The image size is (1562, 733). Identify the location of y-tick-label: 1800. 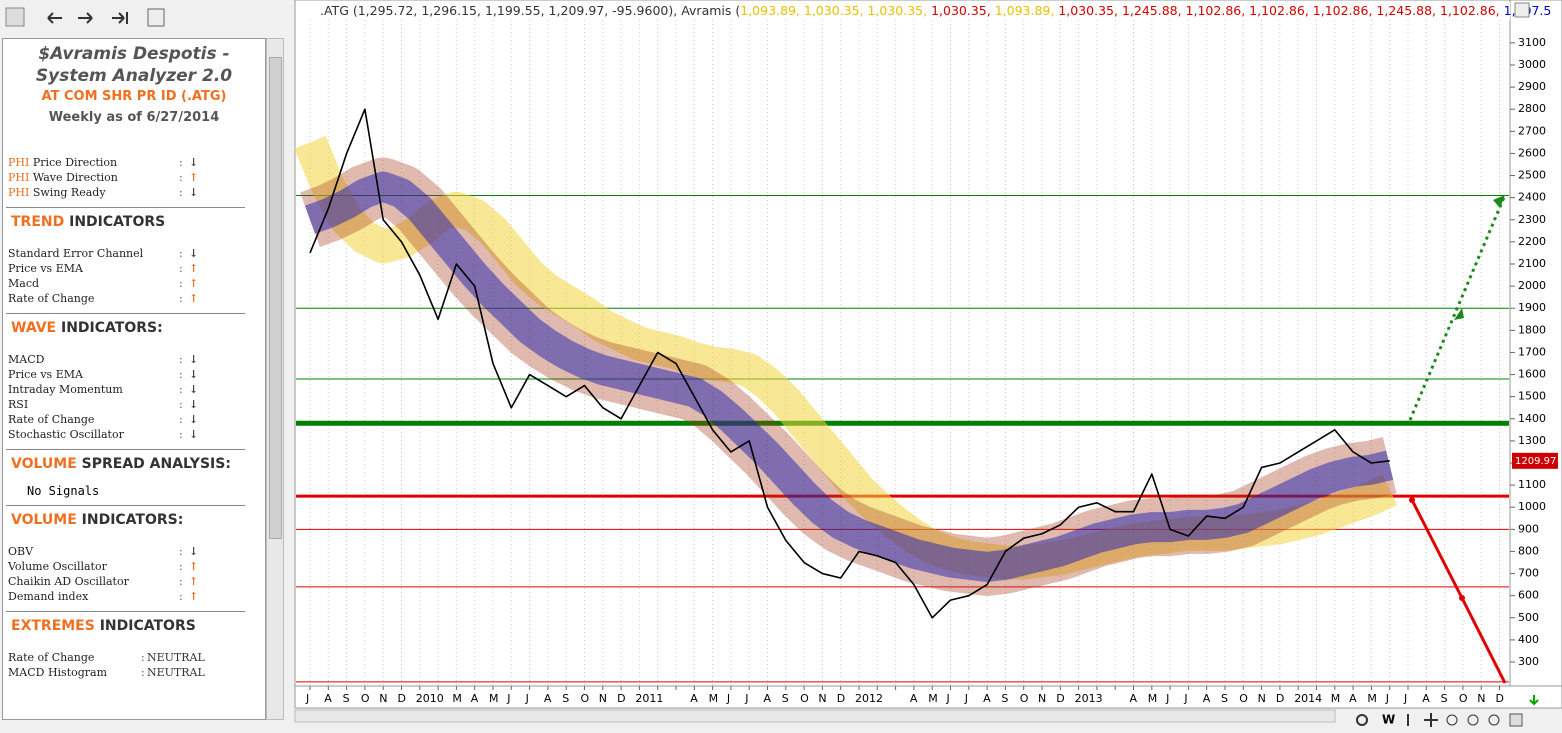
(1532, 329).